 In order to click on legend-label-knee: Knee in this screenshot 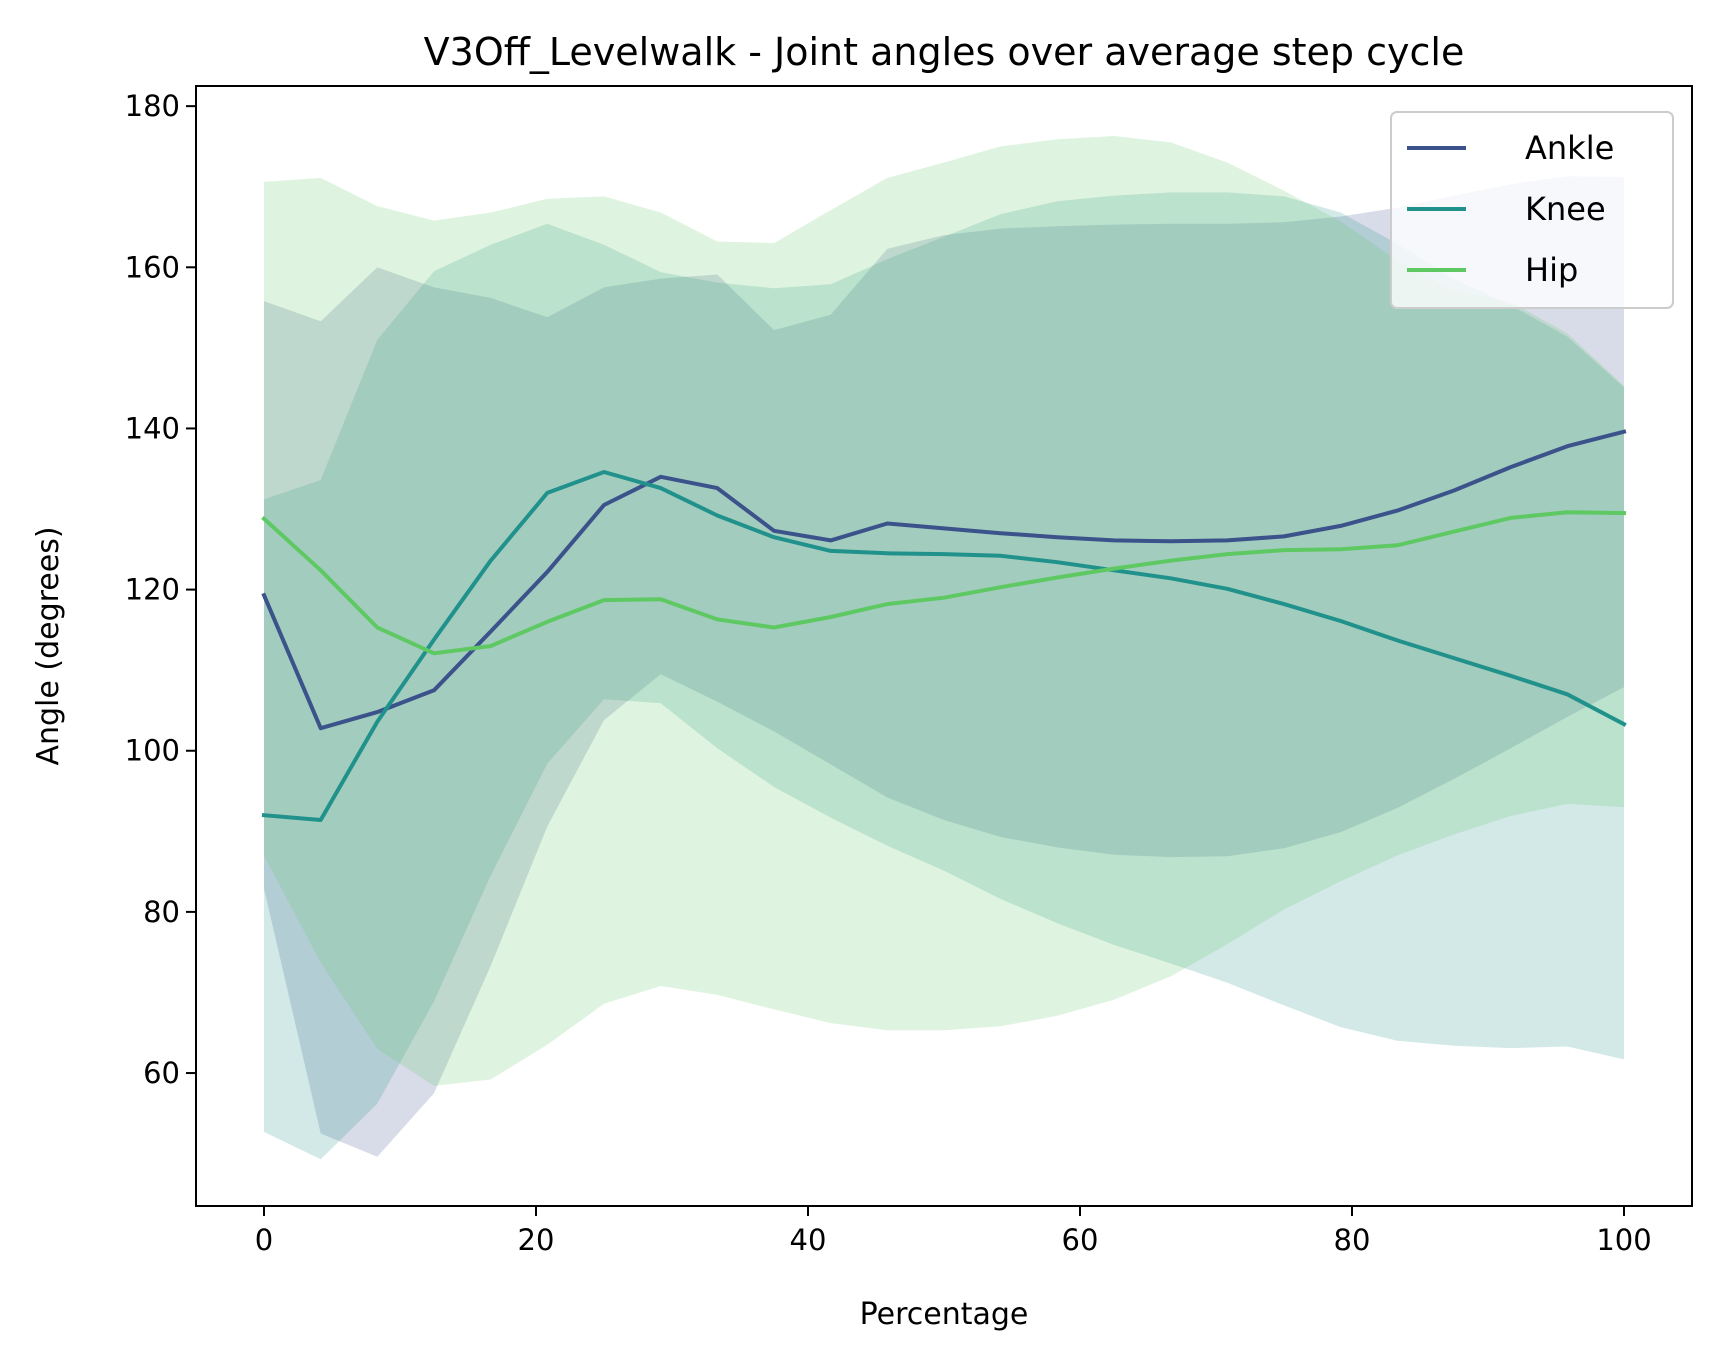, I will do `click(1565, 209)`.